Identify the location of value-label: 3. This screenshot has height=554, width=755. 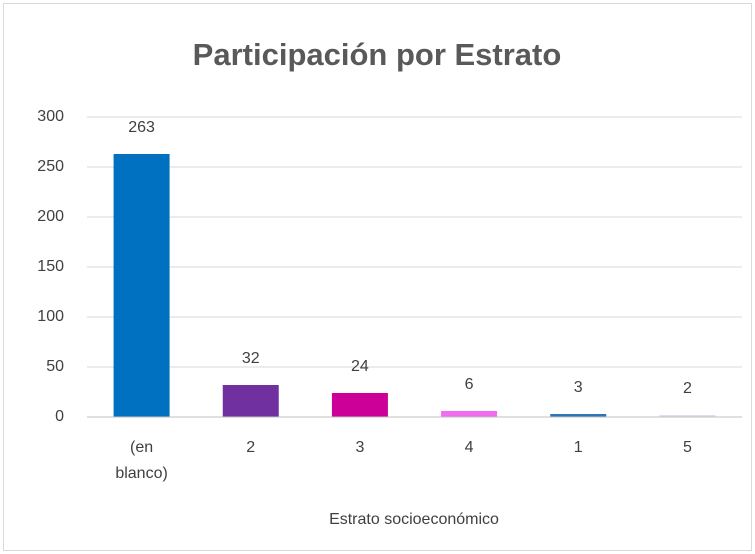
(578, 387).